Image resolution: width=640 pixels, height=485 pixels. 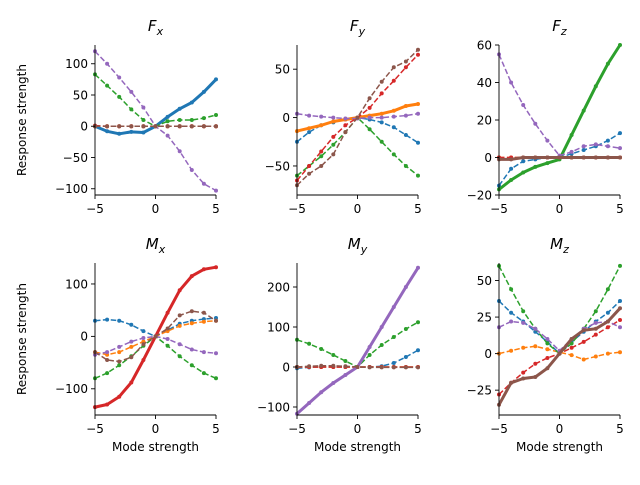 What do you see at coordinates (358, 209) in the screenshot?
I see `x-tick-label: 0` at bounding box center [358, 209].